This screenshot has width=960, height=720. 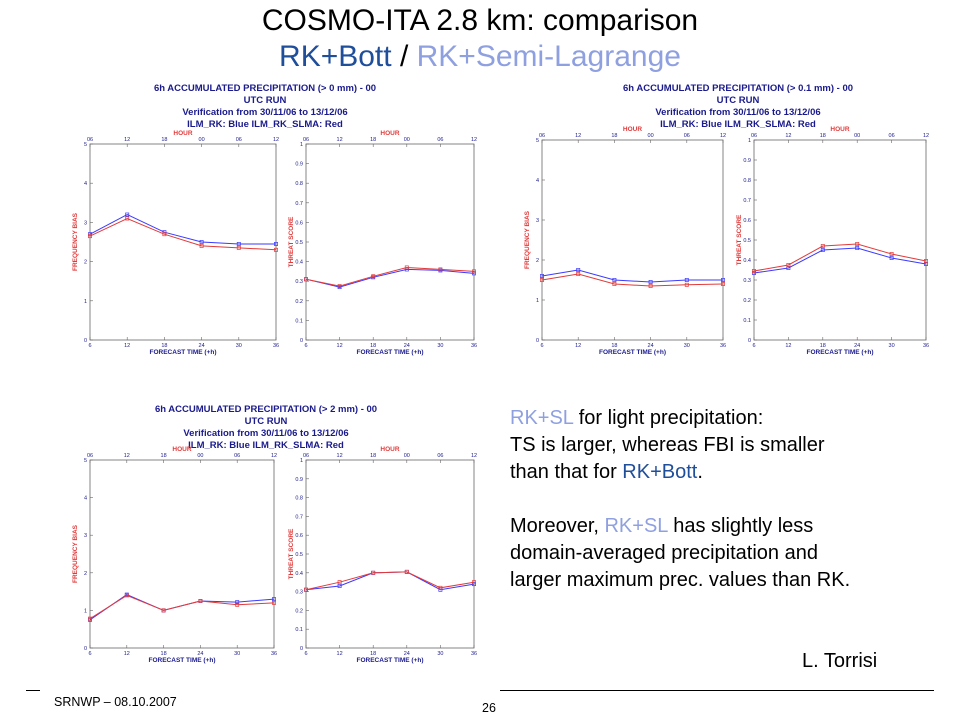 I want to click on rk-bott-term: RK+Bott, so click(x=660, y=472).